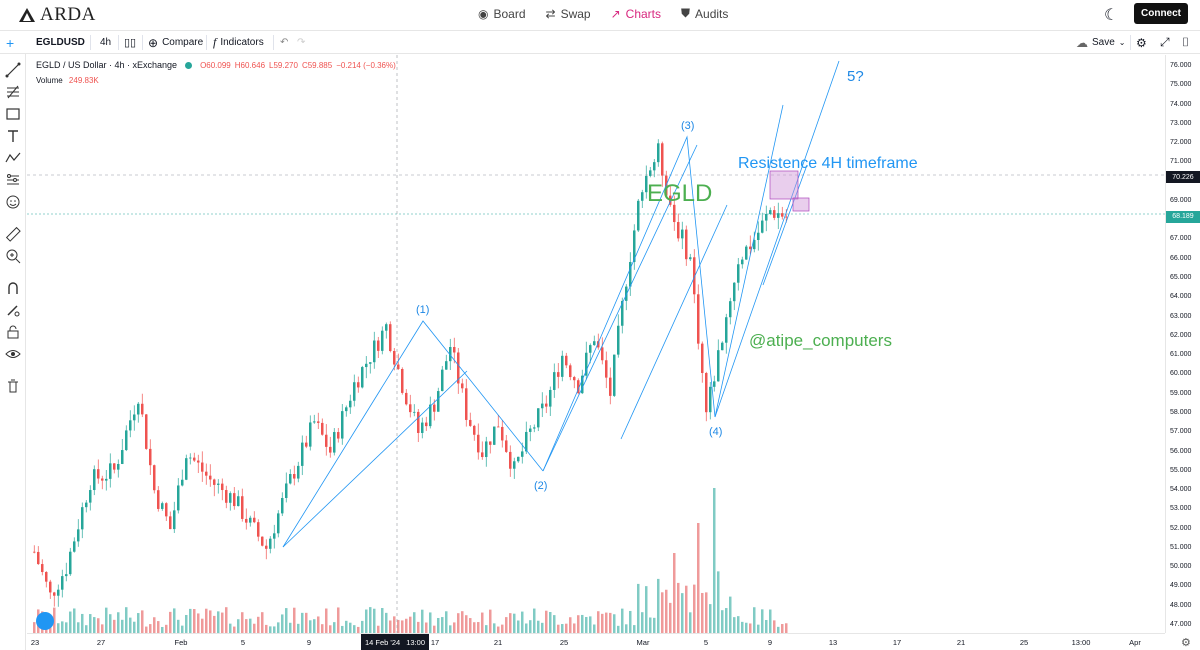 The height and width of the screenshot is (650, 1200). I want to click on wave-label-2: (2), so click(540, 486).